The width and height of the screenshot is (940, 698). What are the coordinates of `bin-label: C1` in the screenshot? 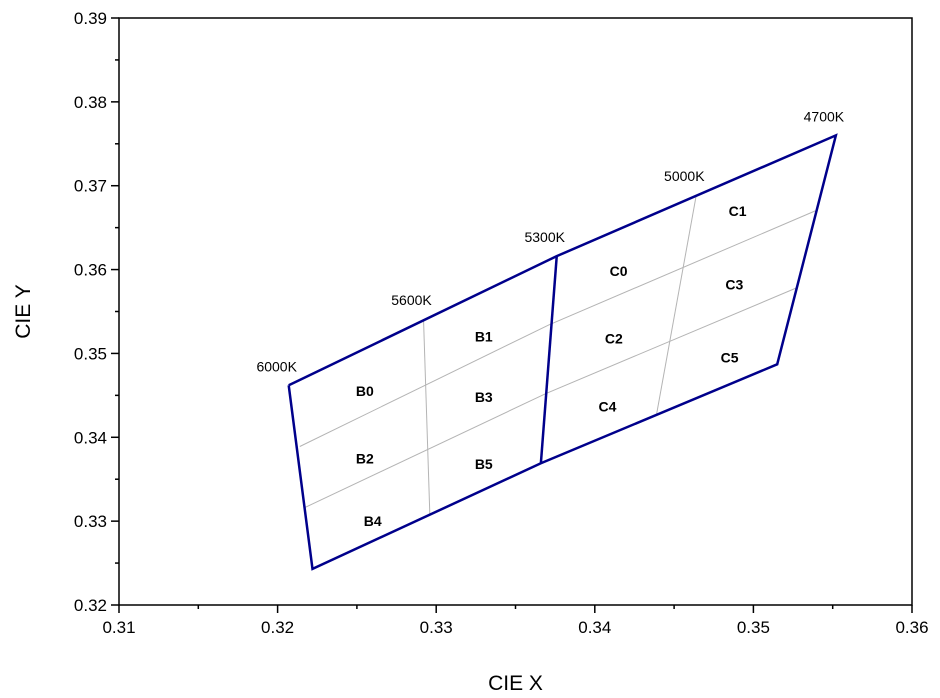 It's located at (738, 211).